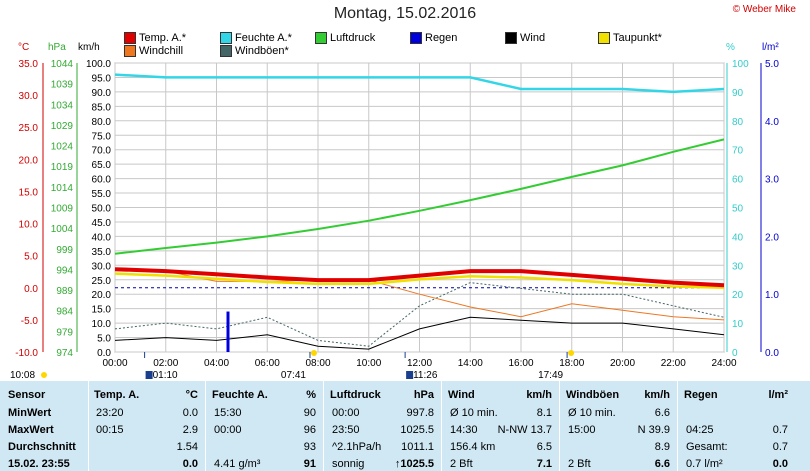 Image resolution: width=810 pixels, height=471 pixels. I want to click on event-label-sun: 17:49, so click(550, 375).